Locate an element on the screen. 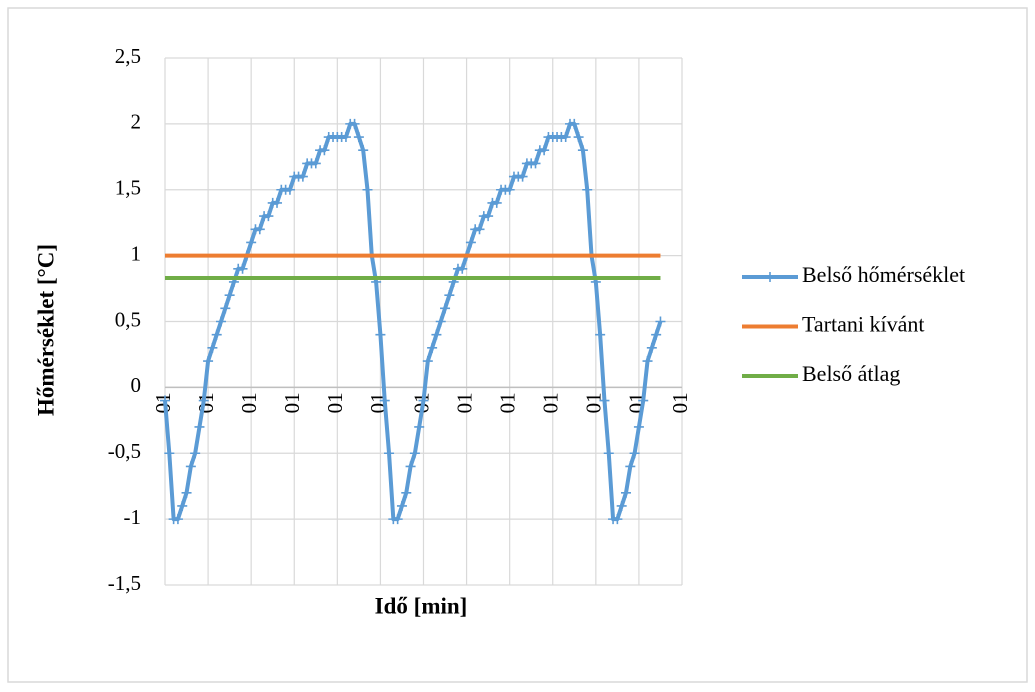 The width and height of the screenshot is (1035, 692). y-tick-label: 2,5 is located at coordinates (128, 56).